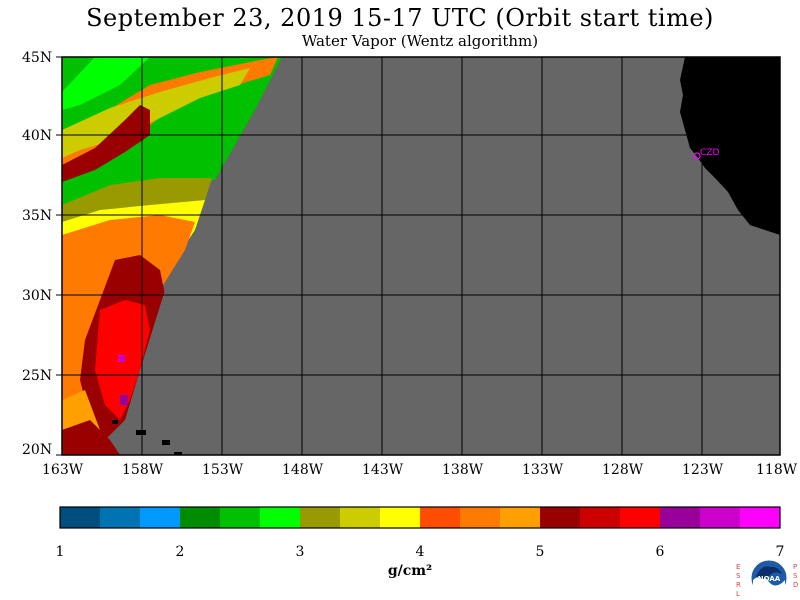 The height and width of the screenshot is (600, 800). I want to click on noaa-logo-text: NOAA, so click(769, 579).